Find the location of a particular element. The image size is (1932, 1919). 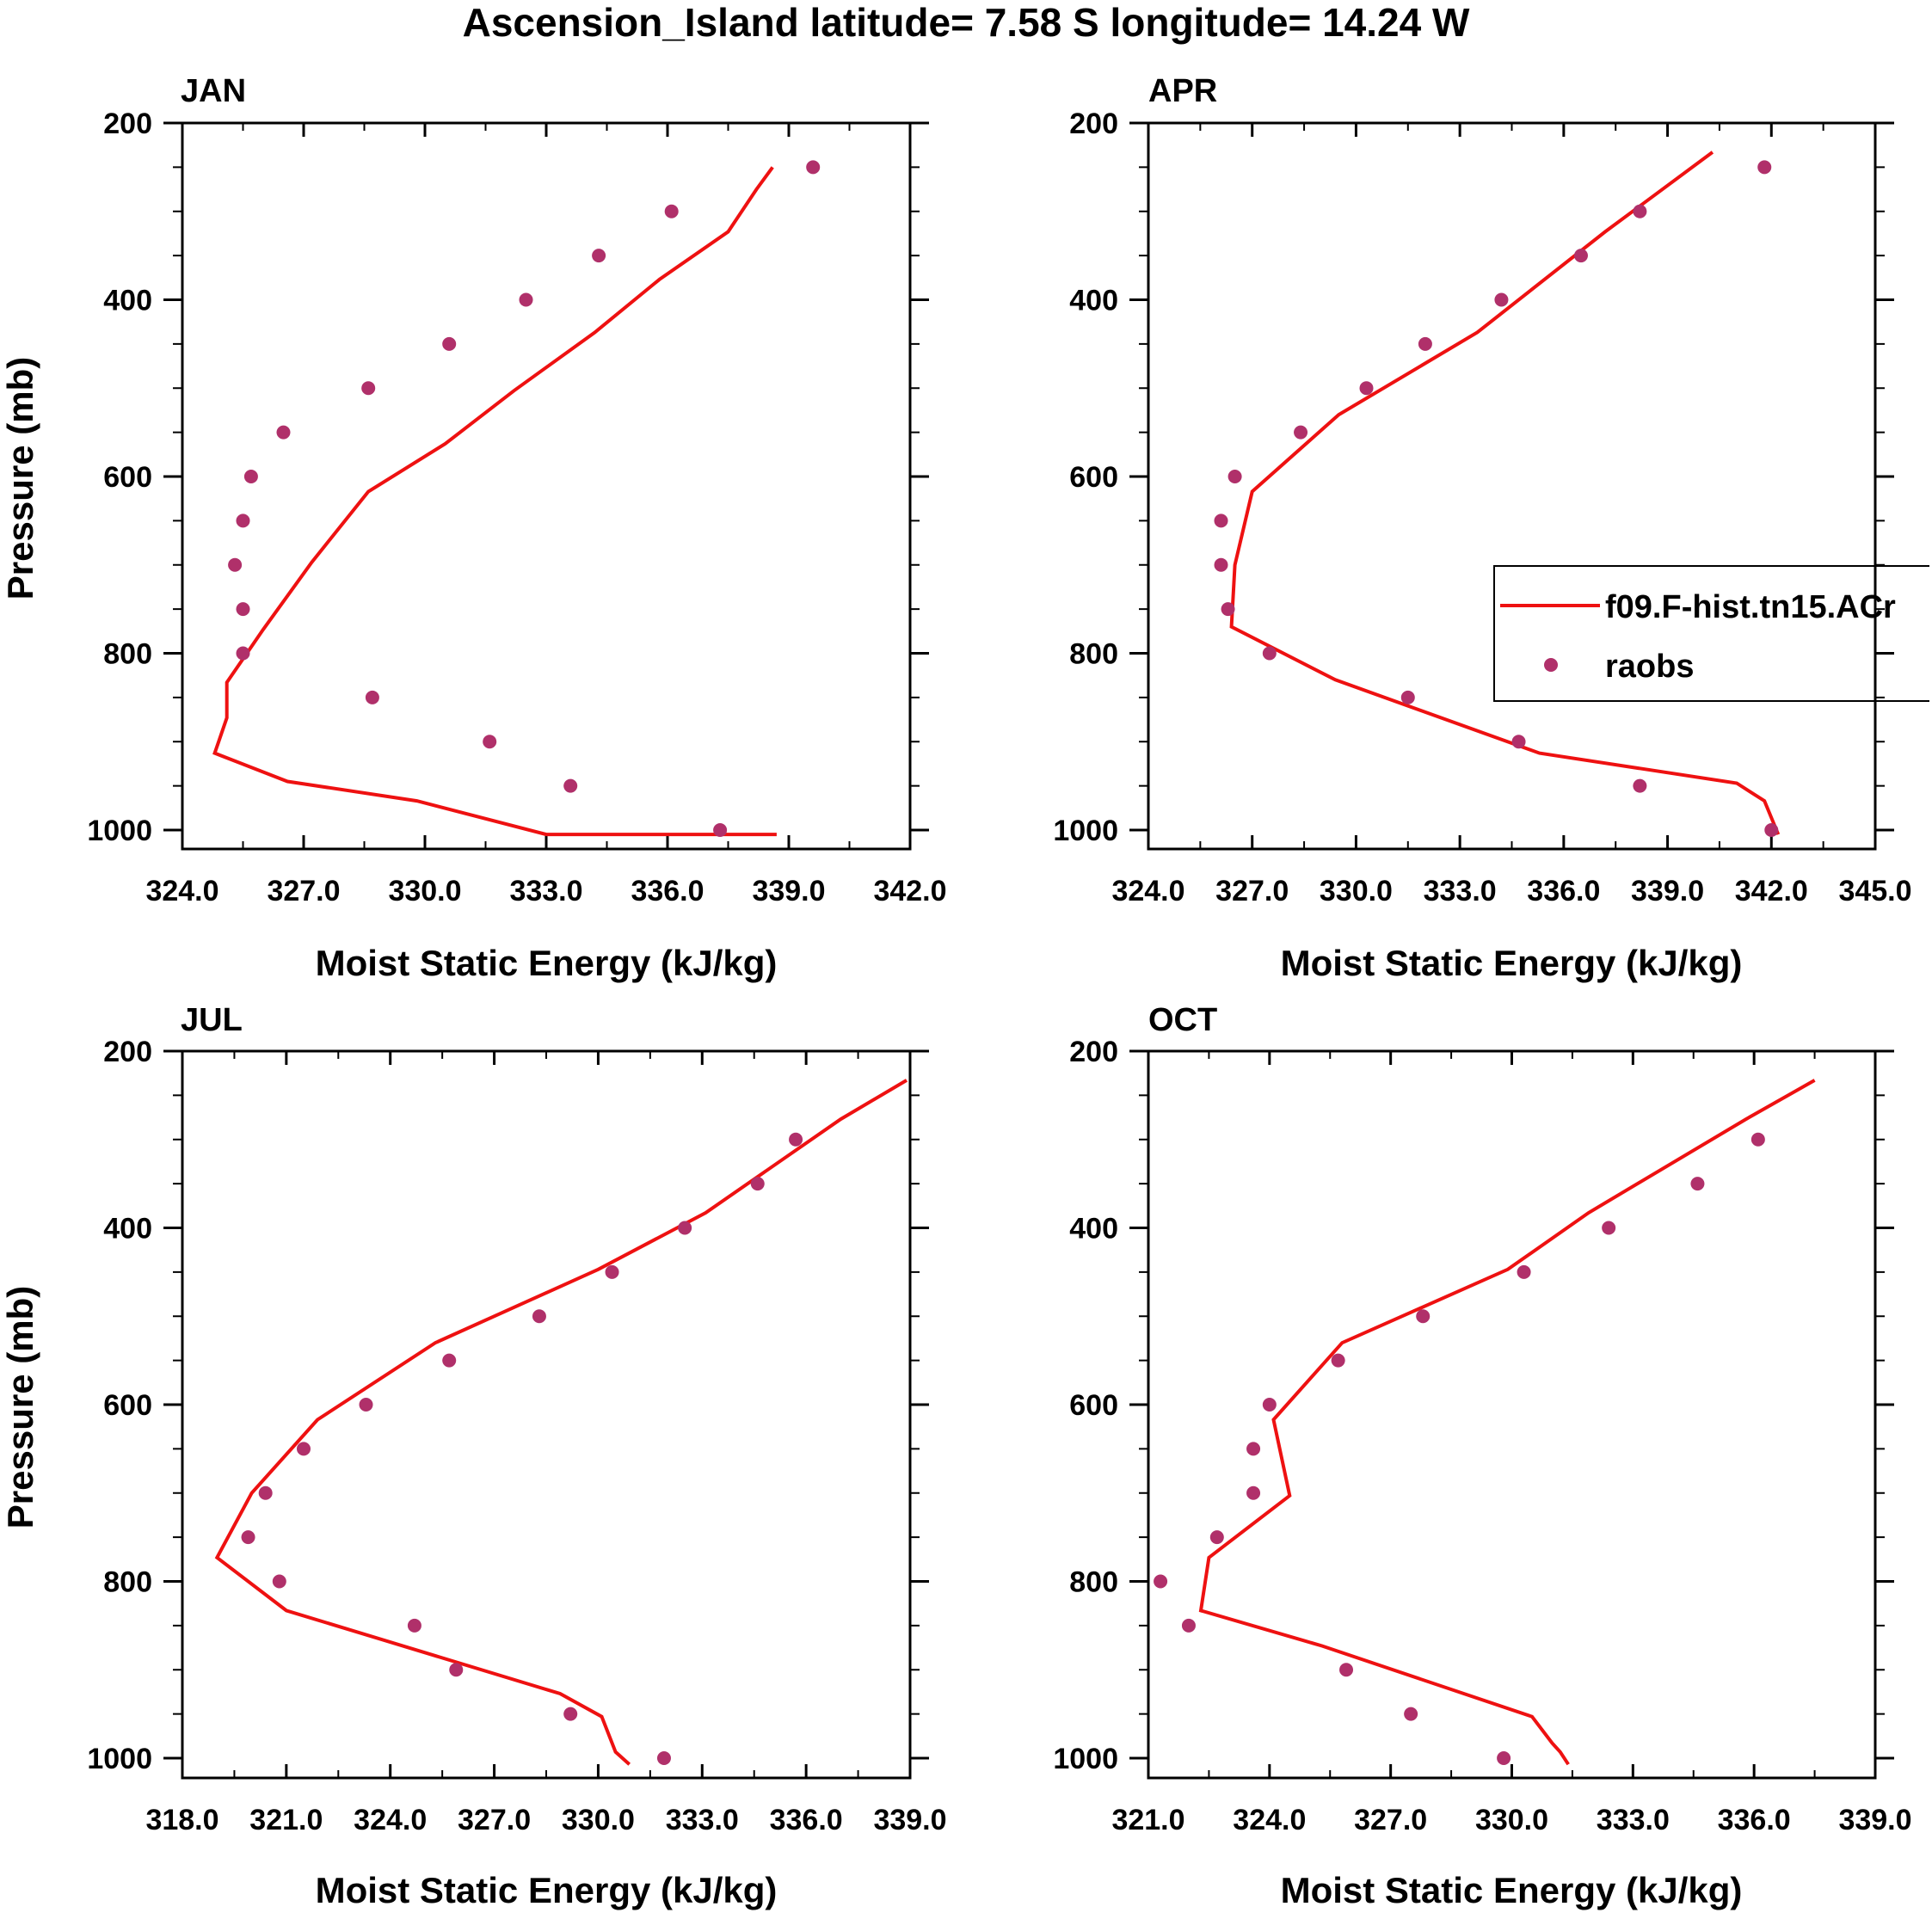

legend-frame is located at coordinates (1711, 633).